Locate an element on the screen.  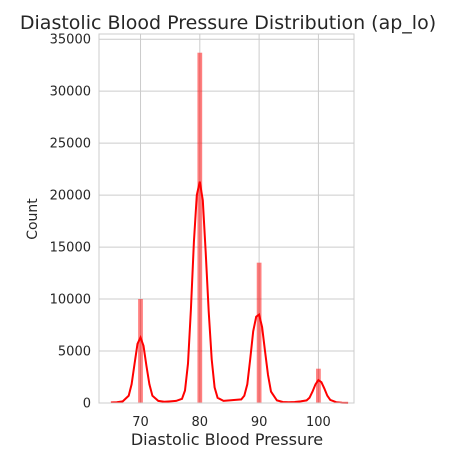
x-axis-label: Diastolic Blood Pressure is located at coordinates (227, 439).